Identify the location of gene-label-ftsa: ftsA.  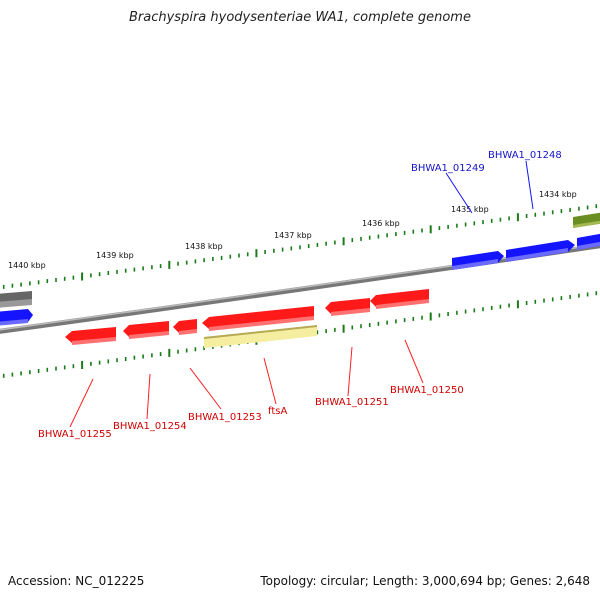
(277, 411).